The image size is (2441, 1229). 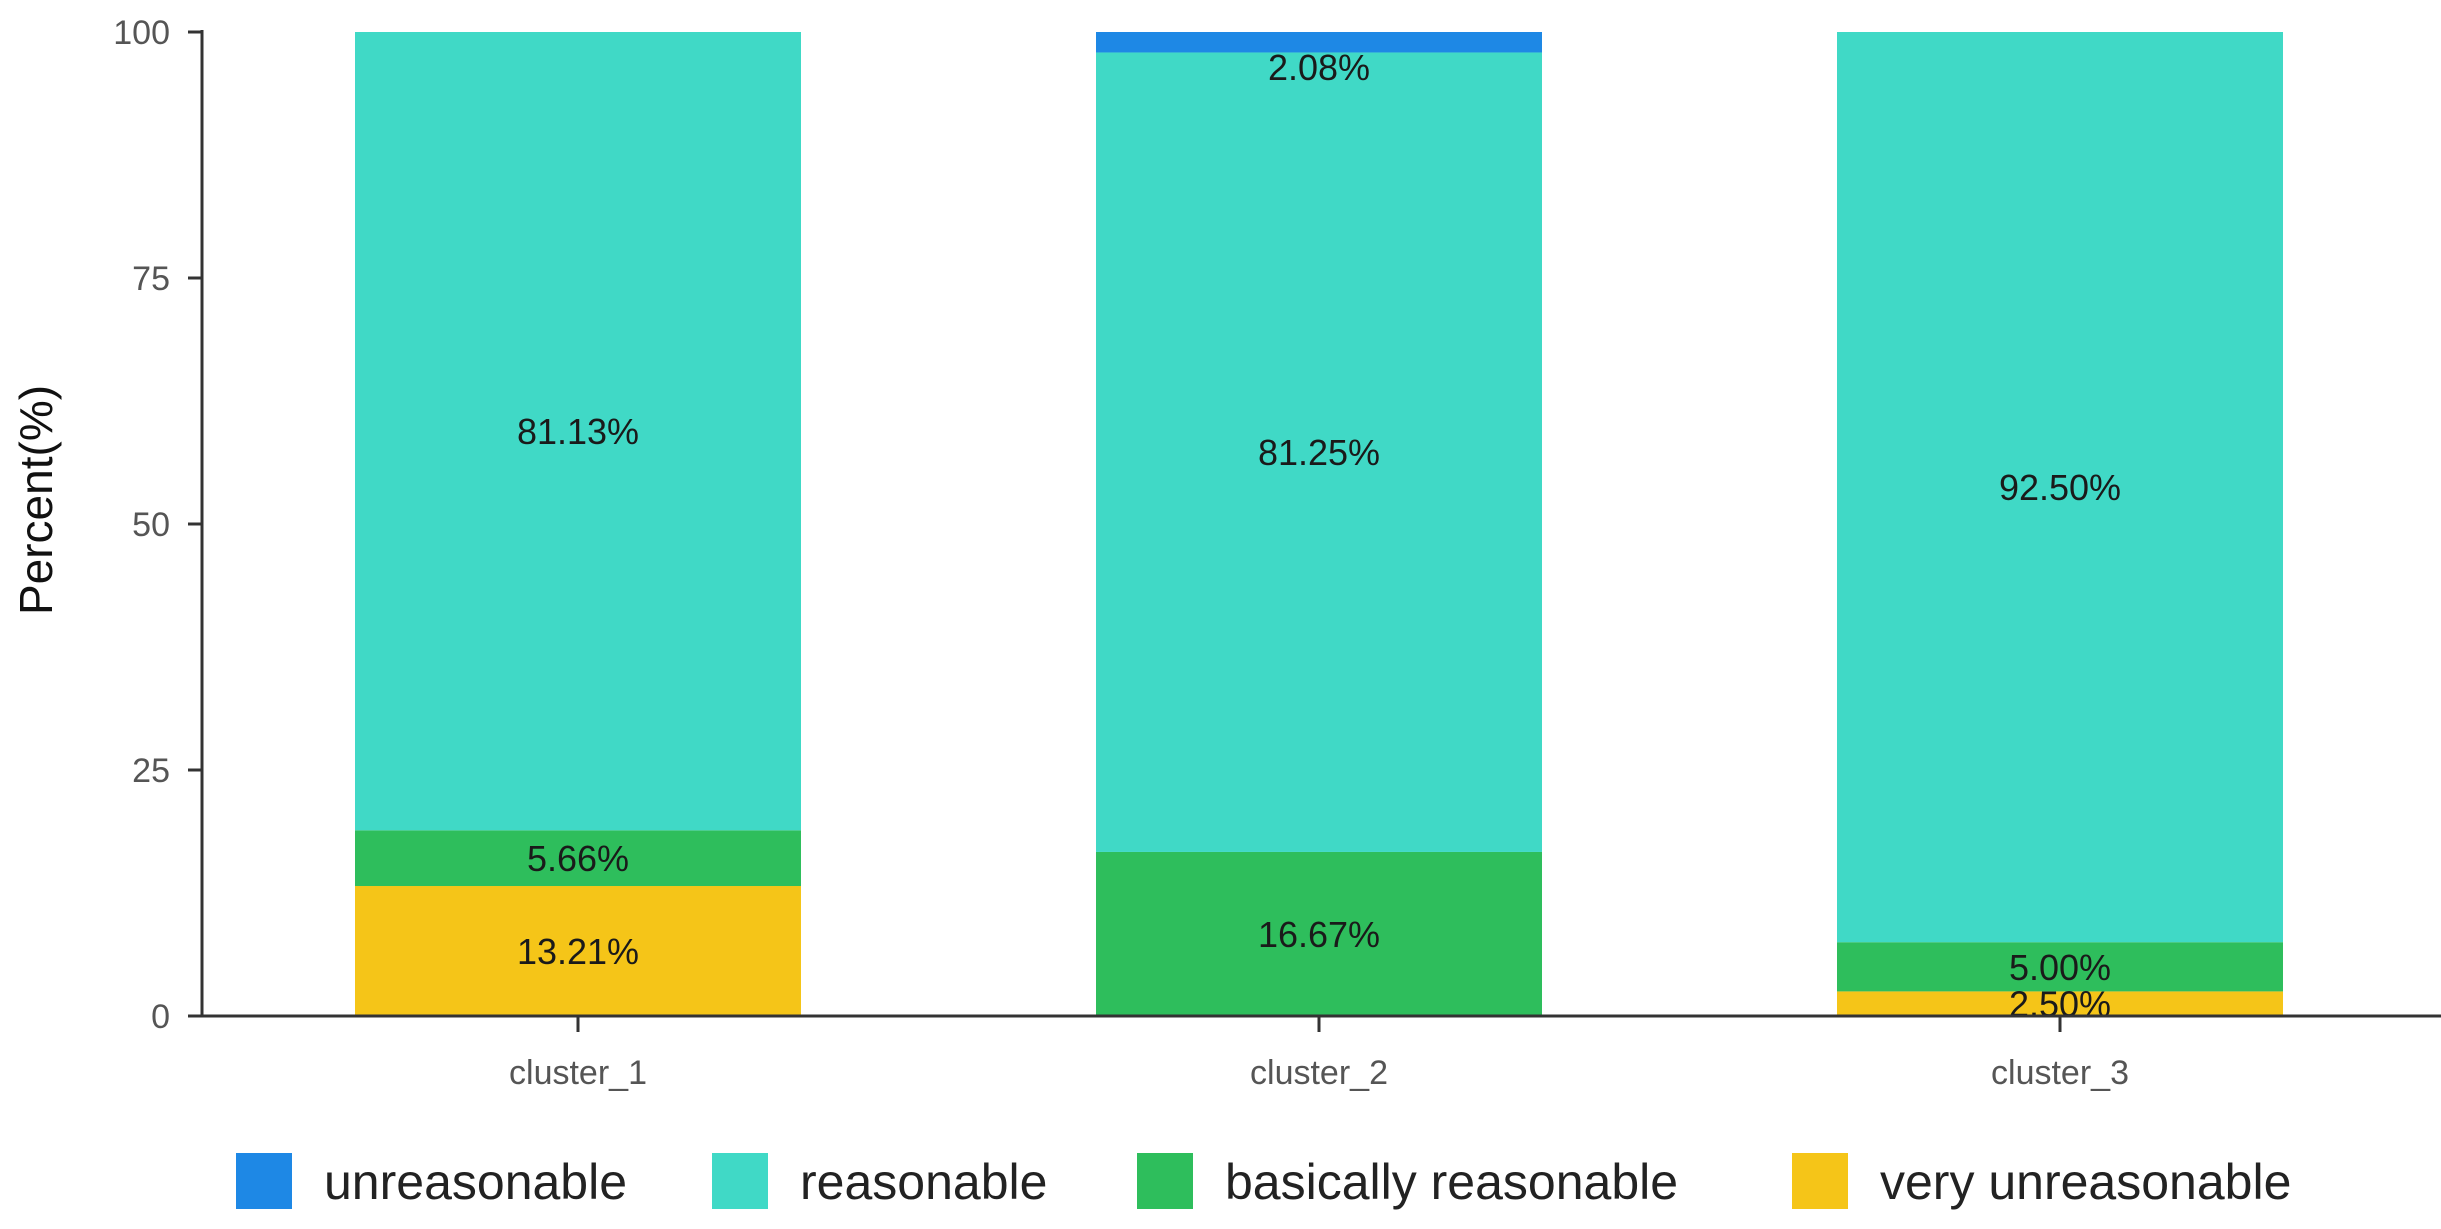 I want to click on y-axis: 0 25 50 75 100, so click(x=158, y=525).